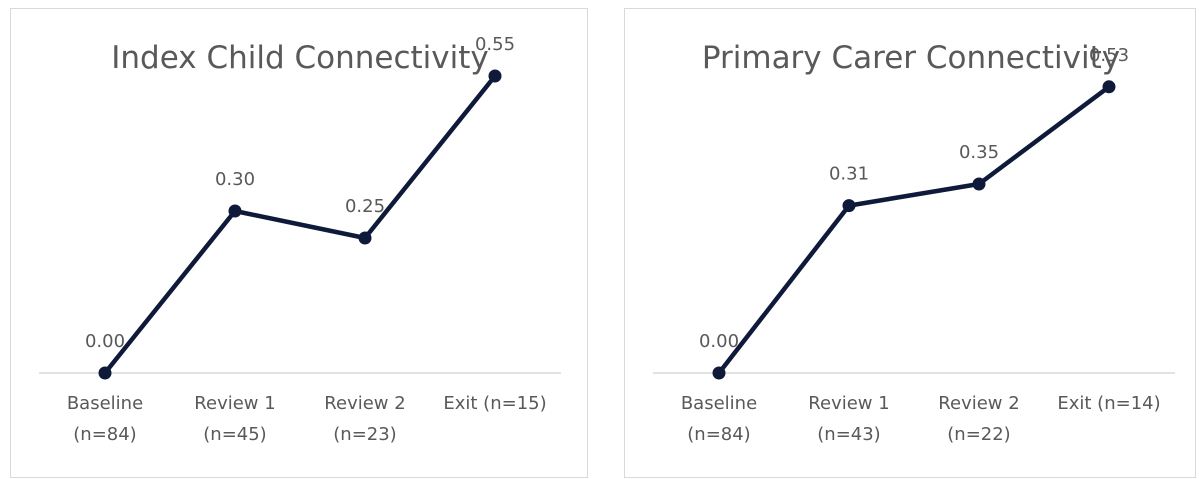 This screenshot has height=479, width=1199. What do you see at coordinates (495, 44) in the screenshot?
I see `data-label: 0.55` at bounding box center [495, 44].